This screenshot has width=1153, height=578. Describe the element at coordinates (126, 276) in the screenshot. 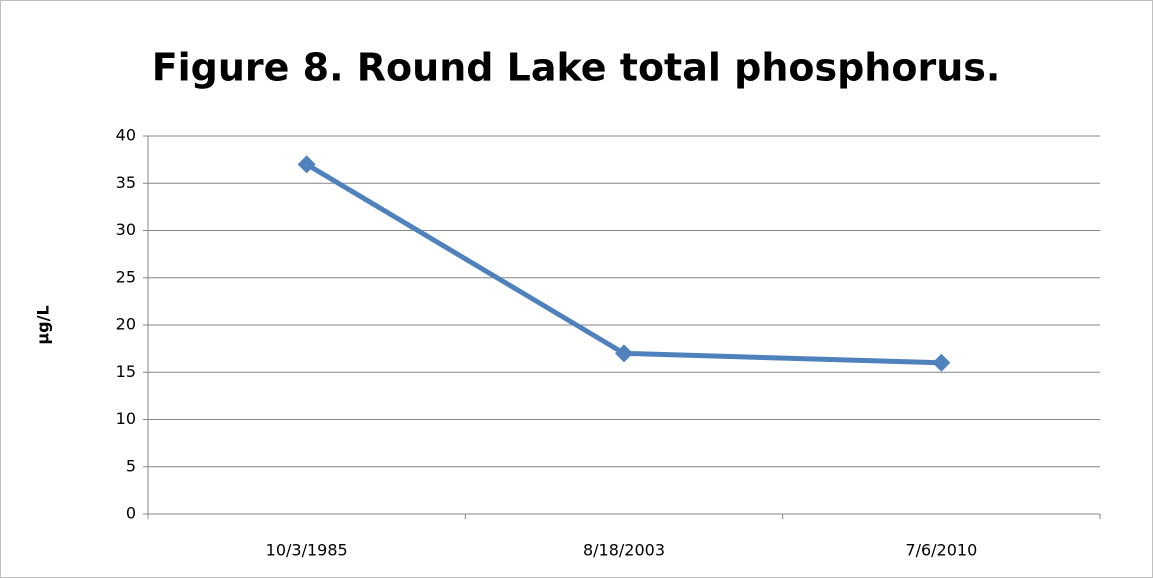

I see `y-tick-label: 25` at that location.